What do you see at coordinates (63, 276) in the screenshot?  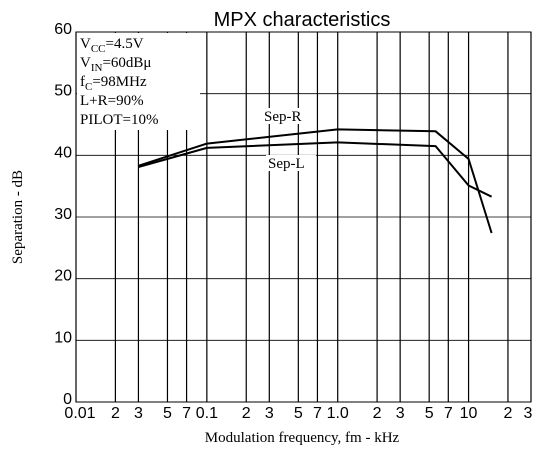 I see `y-tick-label: 20` at bounding box center [63, 276].